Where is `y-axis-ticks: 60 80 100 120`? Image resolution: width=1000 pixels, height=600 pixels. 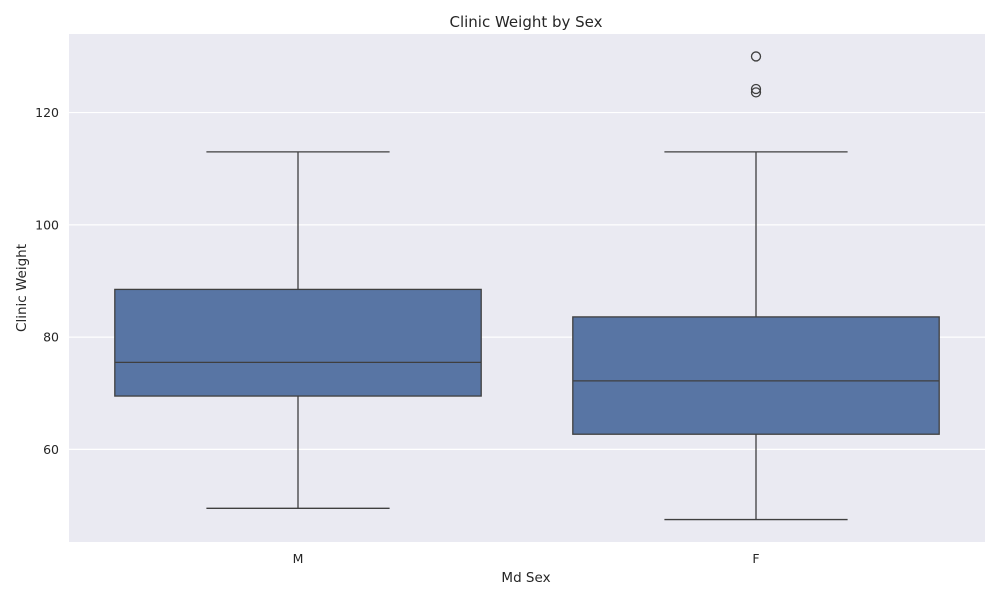
y-axis-ticks: 60 80 100 120 is located at coordinates (47, 281).